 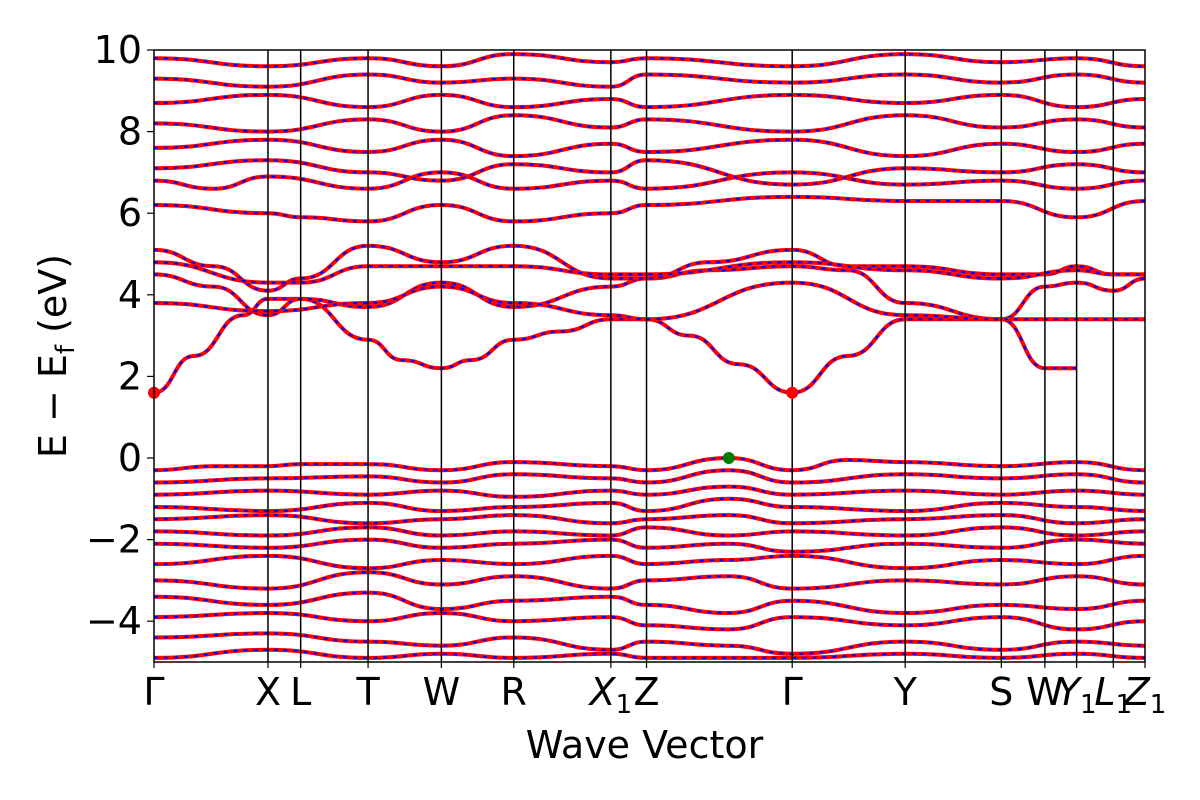 What do you see at coordinates (649, 301) in the screenshot?
I see `conduction-band-4-spin-down` at bounding box center [649, 301].